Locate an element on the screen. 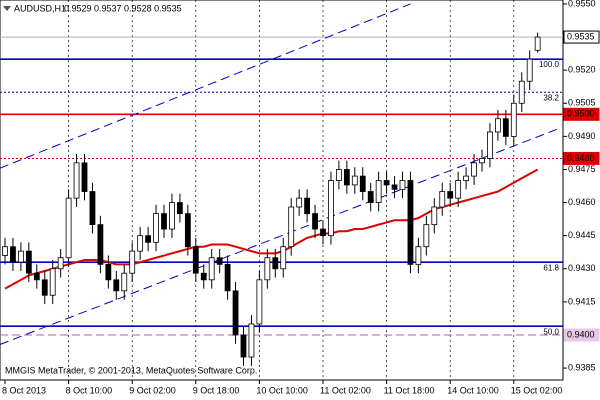 Image resolution: width=600 pixels, height=400 pixels. y-tick-label: 0.9490 is located at coordinates (582, 136).